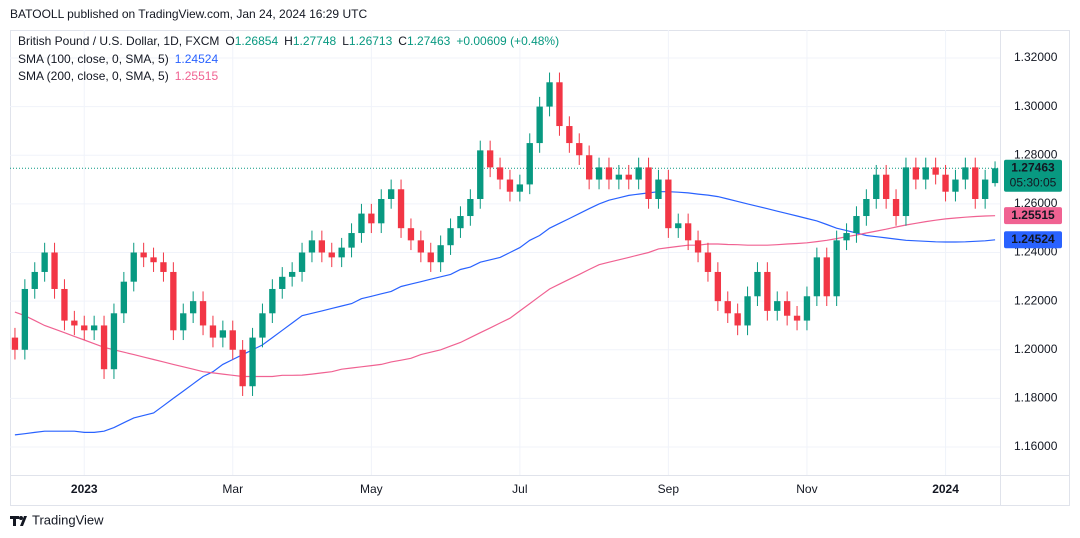  What do you see at coordinates (1036, 300) in the screenshot?
I see `y-tick-label: 1.22000` at bounding box center [1036, 300].